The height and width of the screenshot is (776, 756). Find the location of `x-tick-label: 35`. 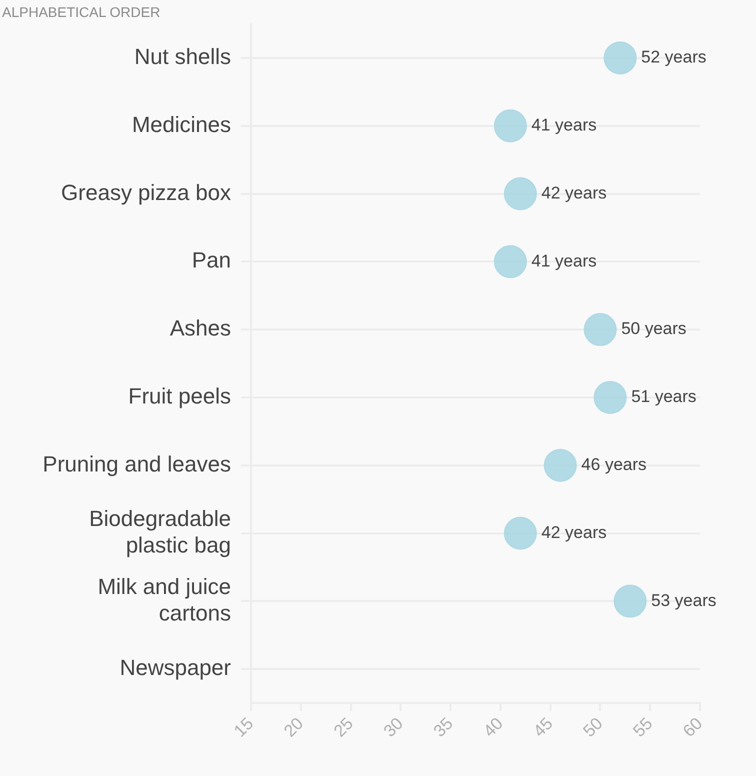

x-tick-label: 35 is located at coordinates (443, 727).